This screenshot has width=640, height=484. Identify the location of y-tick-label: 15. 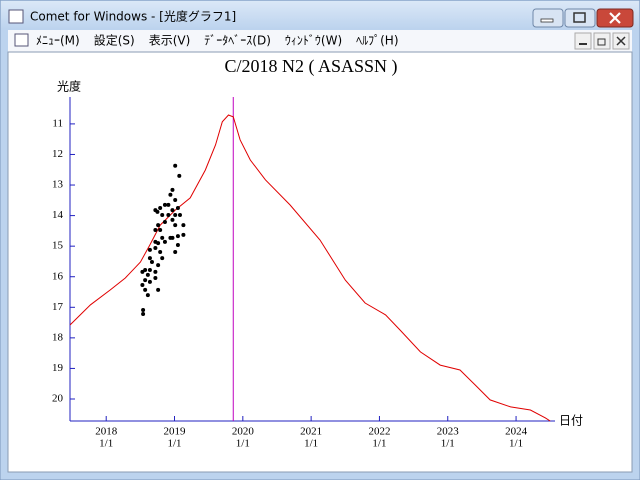
(58, 246).